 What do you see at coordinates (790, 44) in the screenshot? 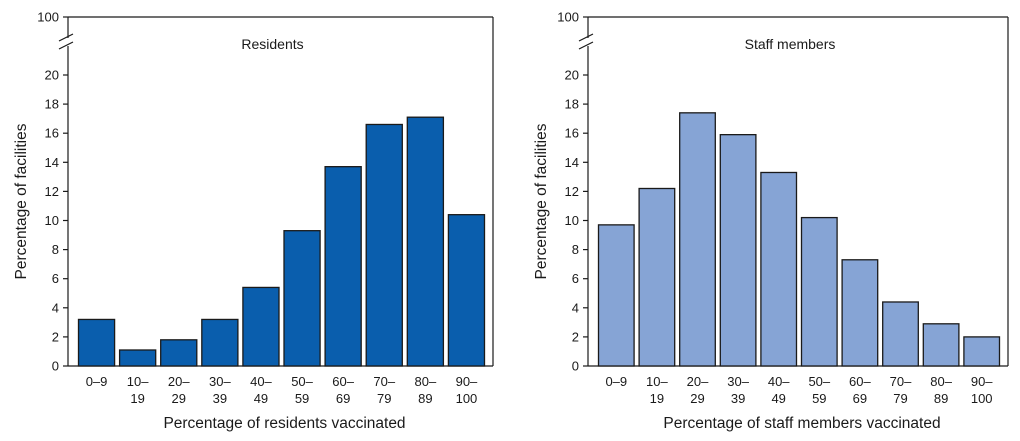
I see `panel-title: Staff members` at bounding box center [790, 44].